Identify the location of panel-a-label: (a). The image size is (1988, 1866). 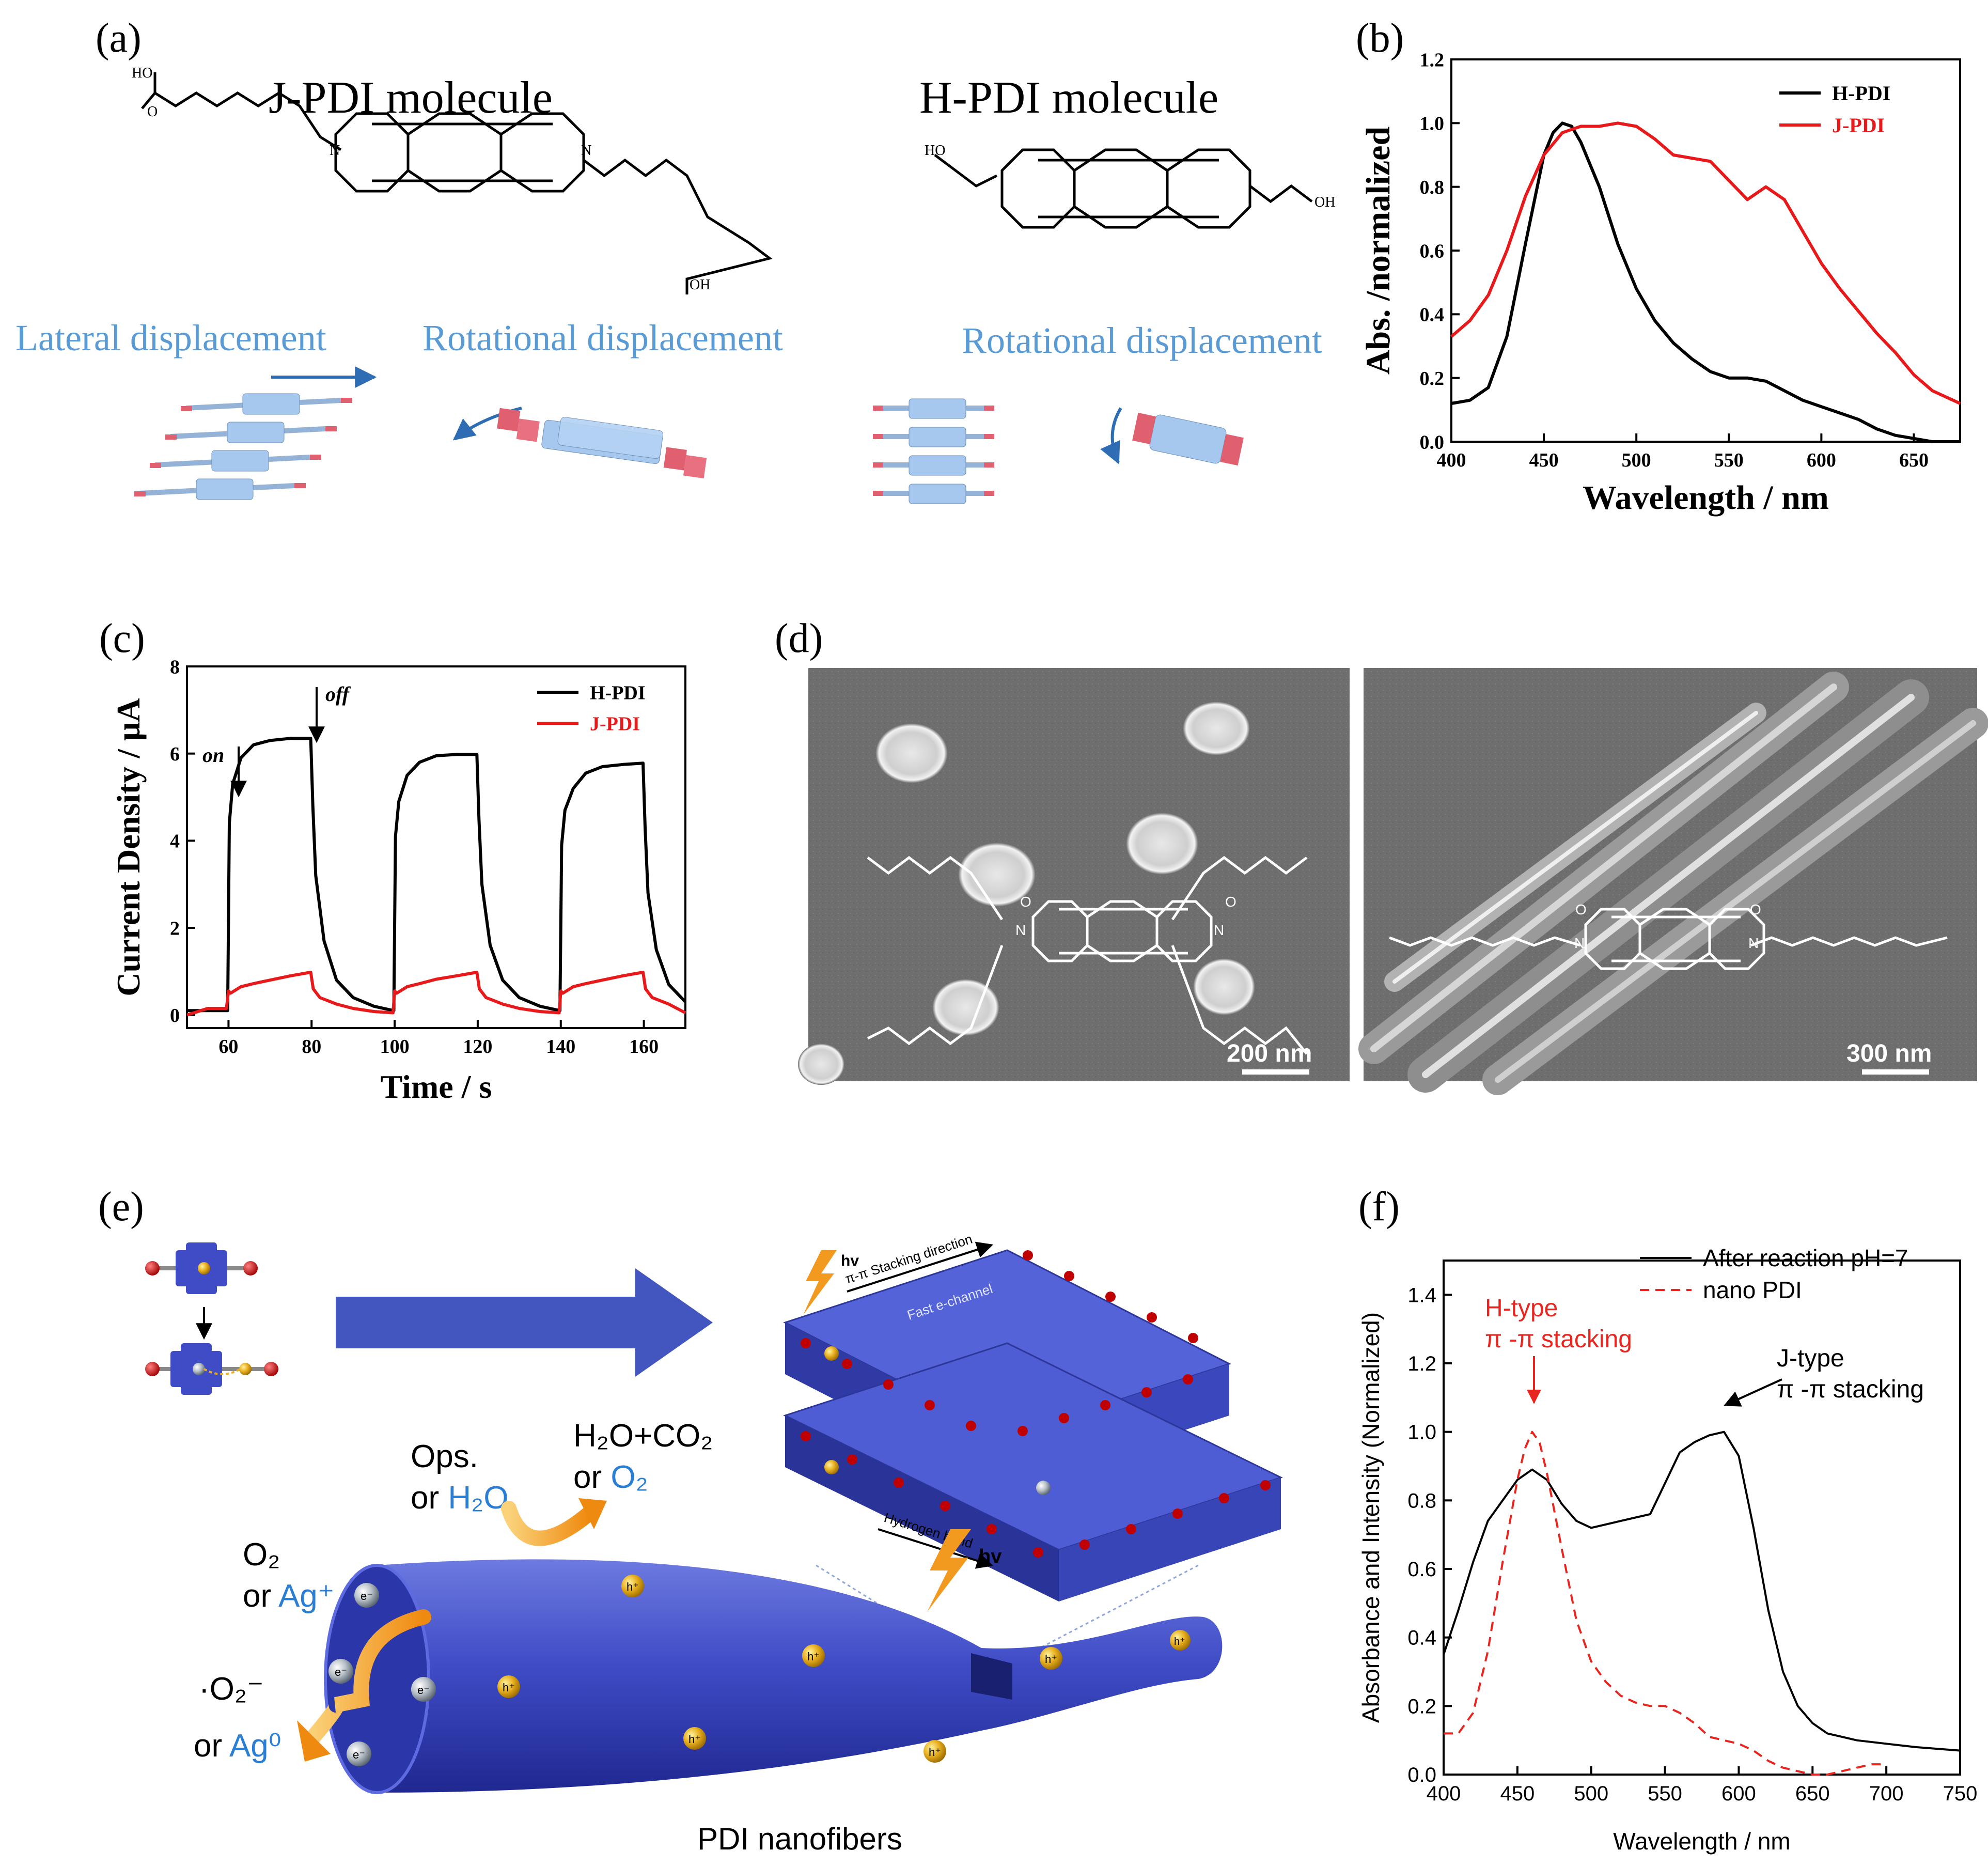
(119, 38).